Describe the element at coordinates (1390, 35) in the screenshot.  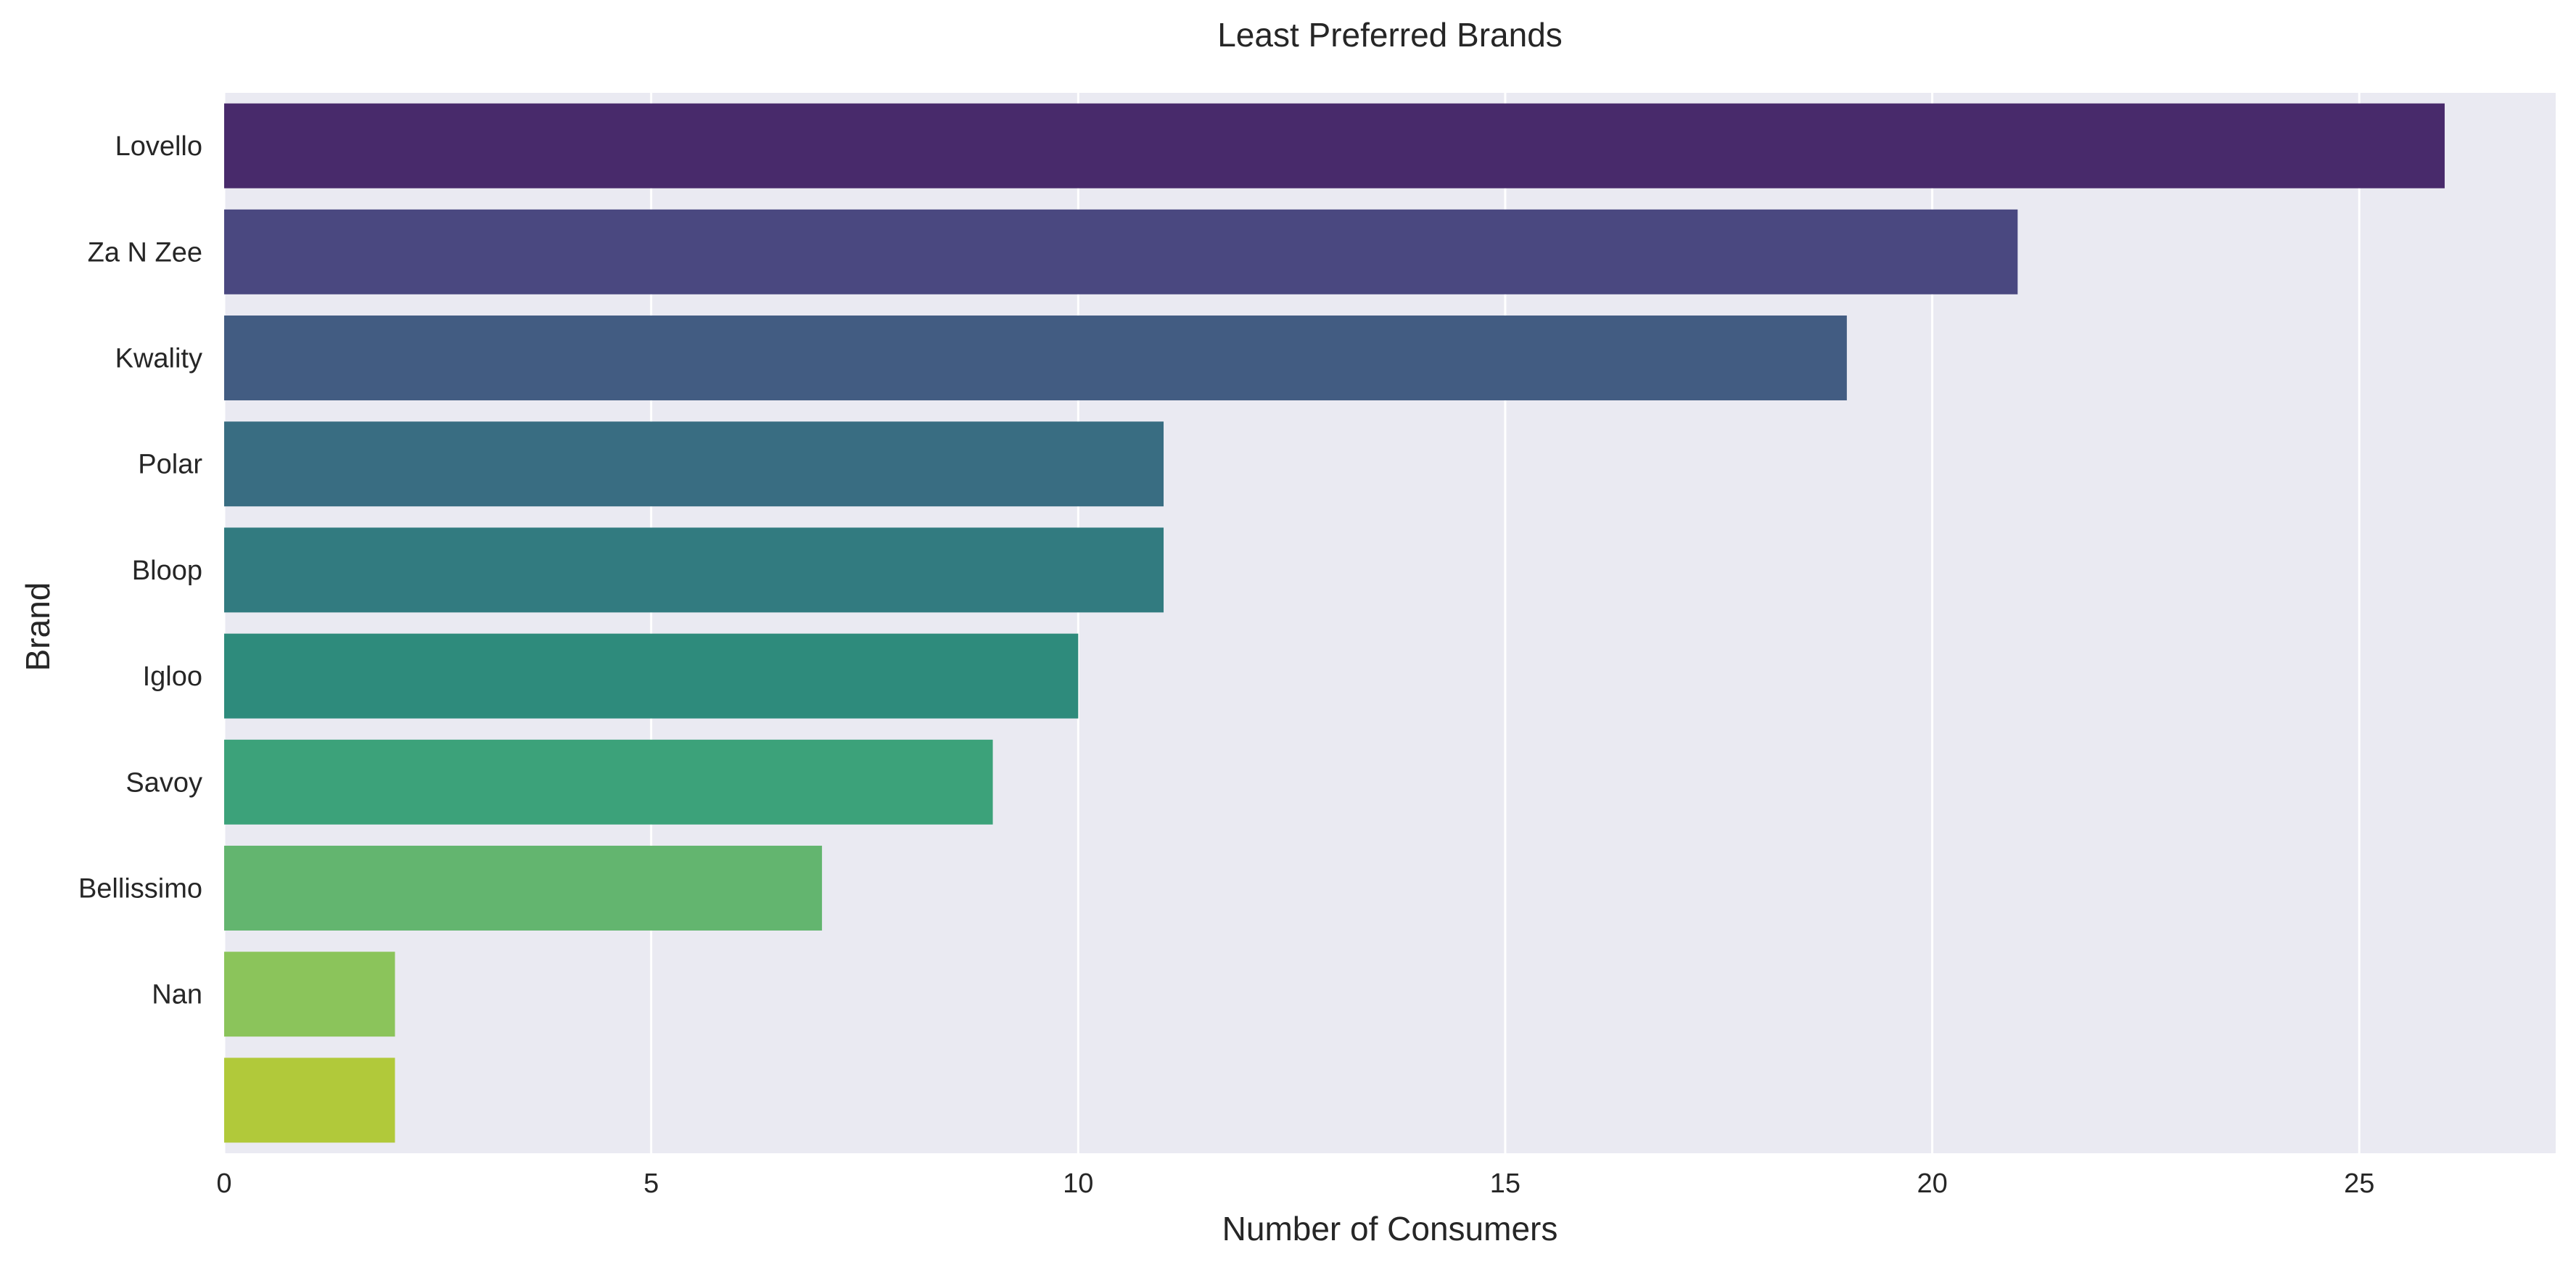
I see `chart-title: Least Preferred Brands` at that location.